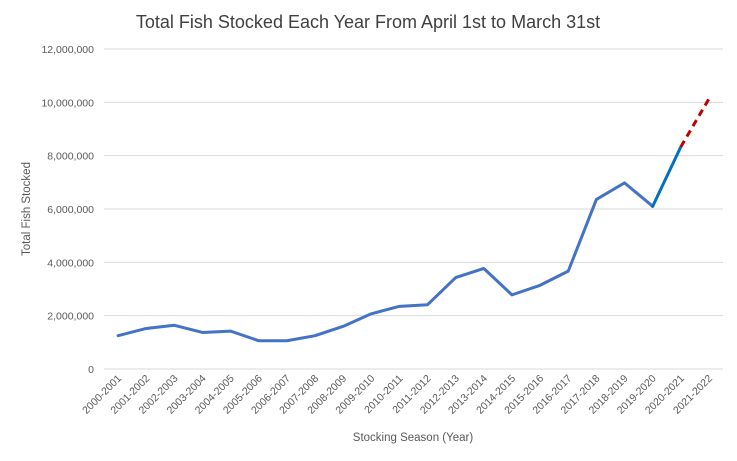 The width and height of the screenshot is (737, 461). What do you see at coordinates (27, 209) in the screenshot?
I see `y-axis-title: Total Fish Stocked` at bounding box center [27, 209].